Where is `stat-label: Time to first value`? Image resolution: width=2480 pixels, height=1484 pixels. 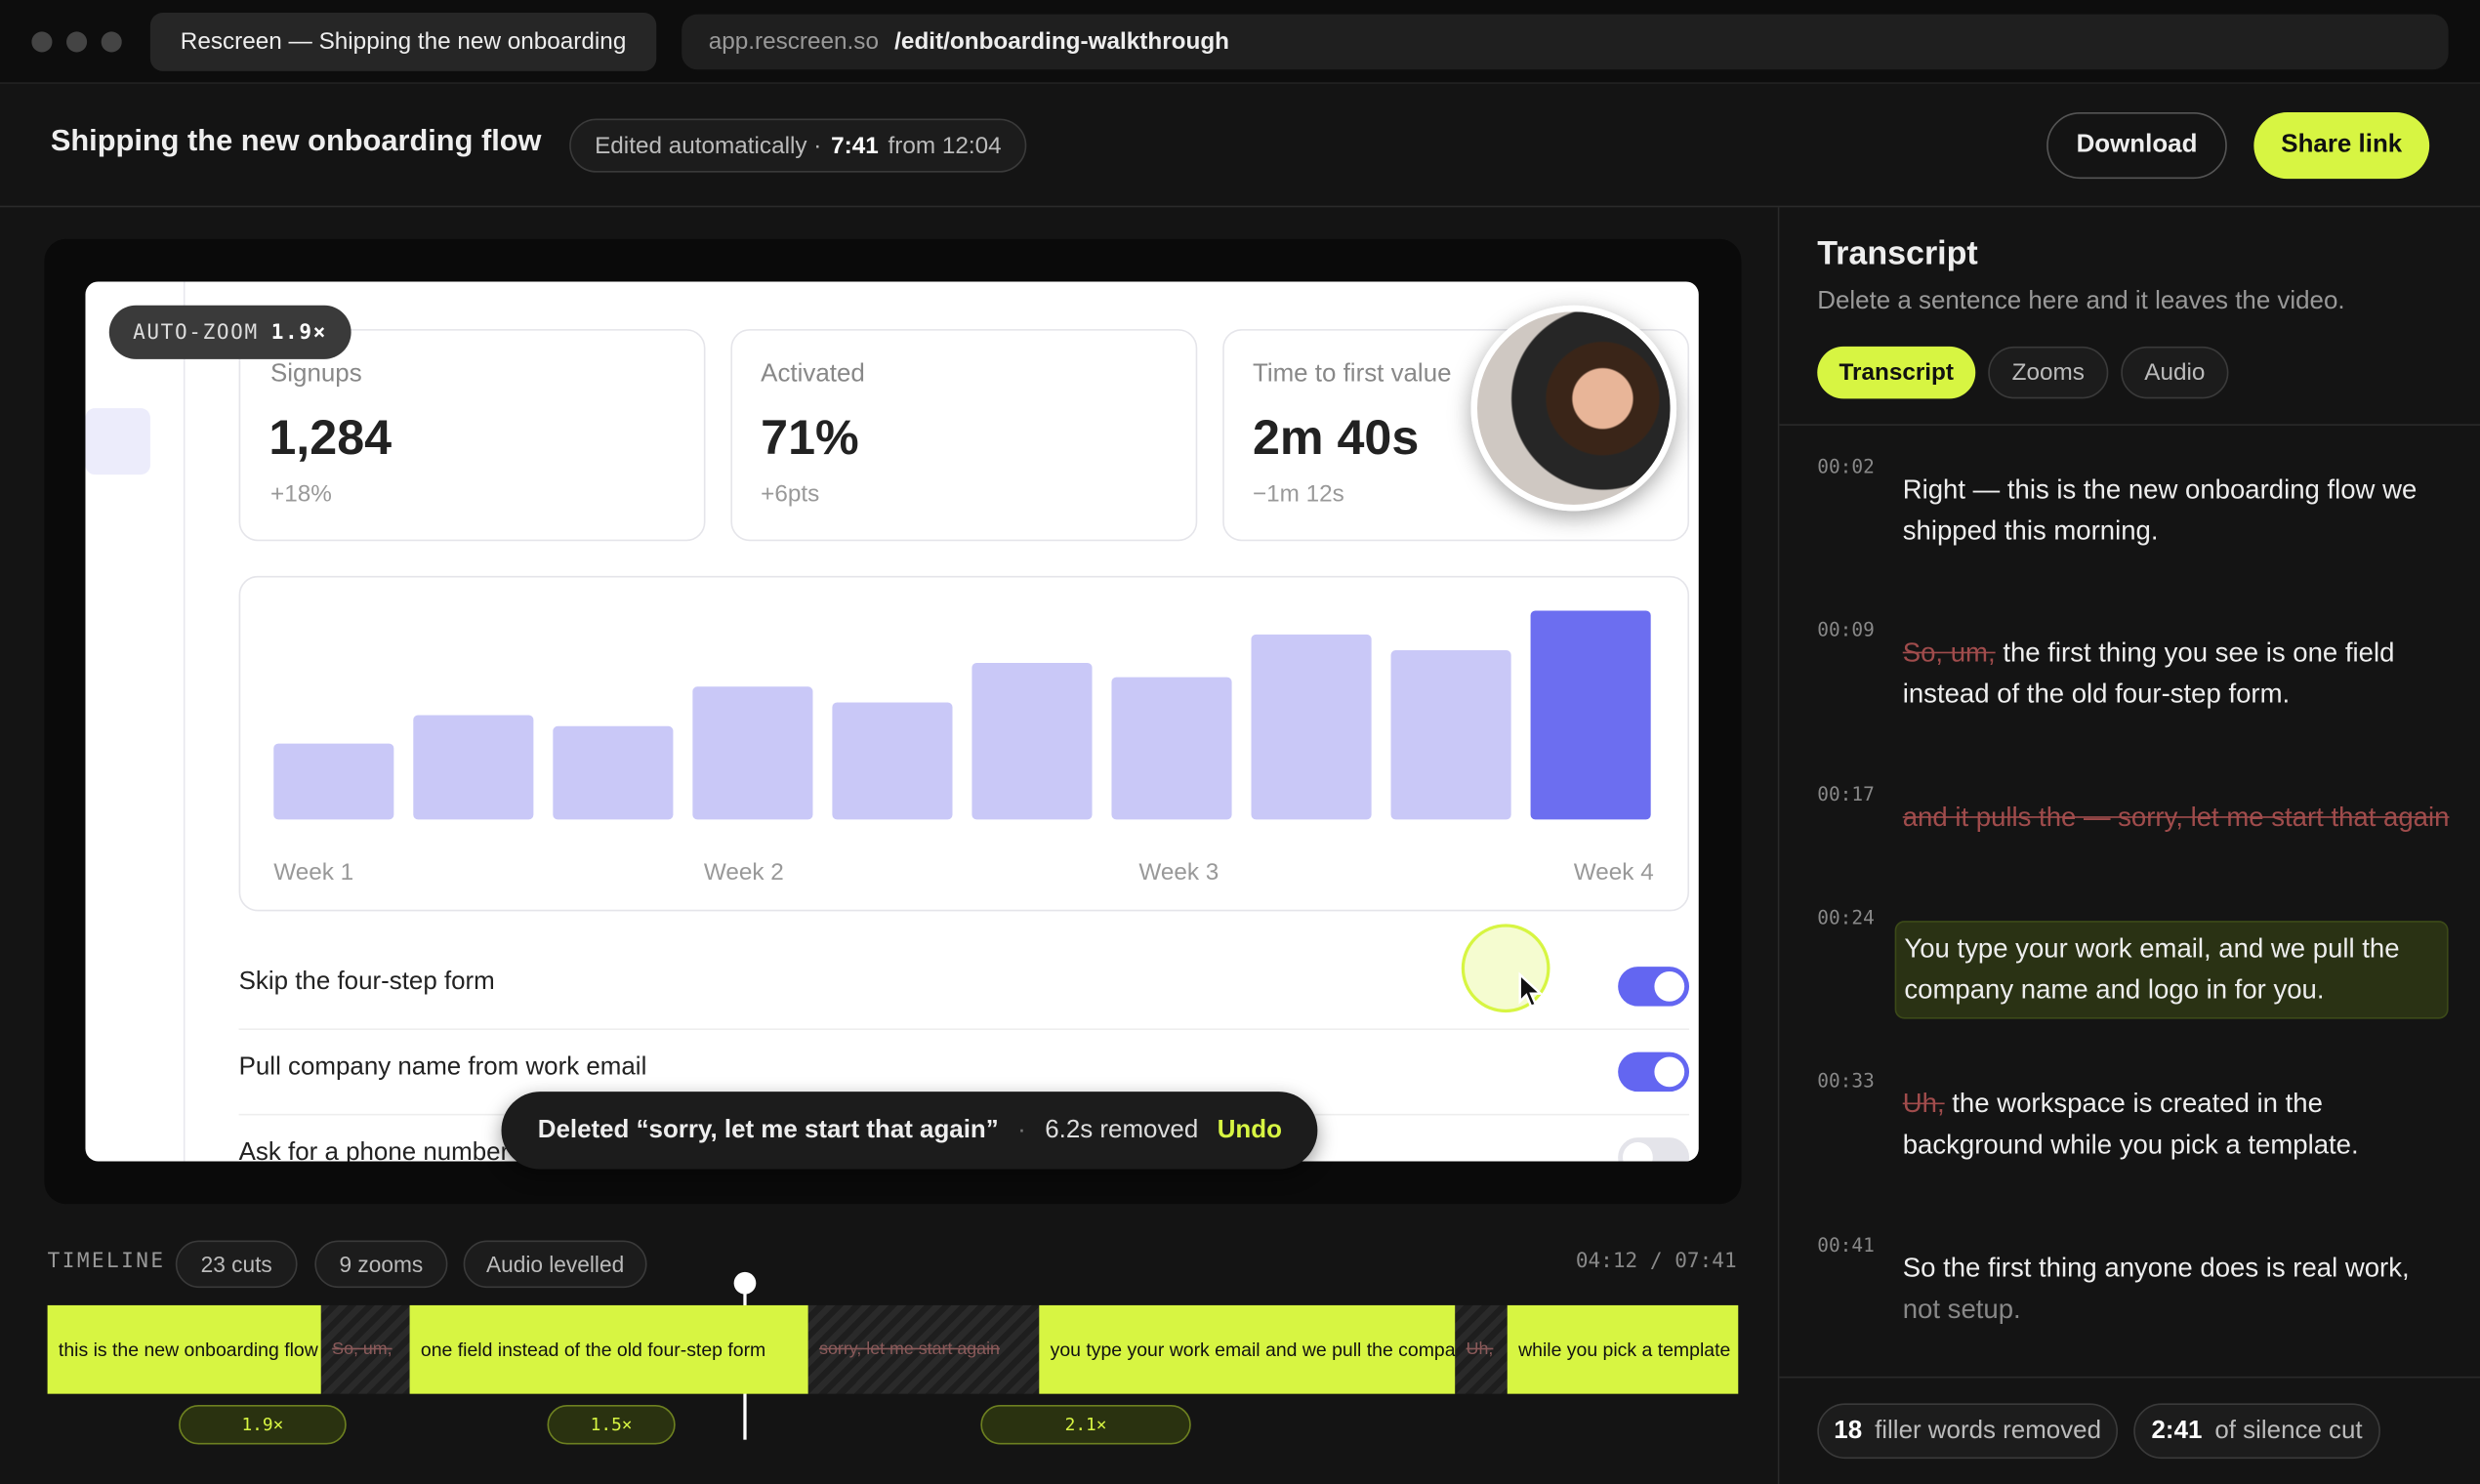
stat-label: Time to first value is located at coordinates (1352, 375).